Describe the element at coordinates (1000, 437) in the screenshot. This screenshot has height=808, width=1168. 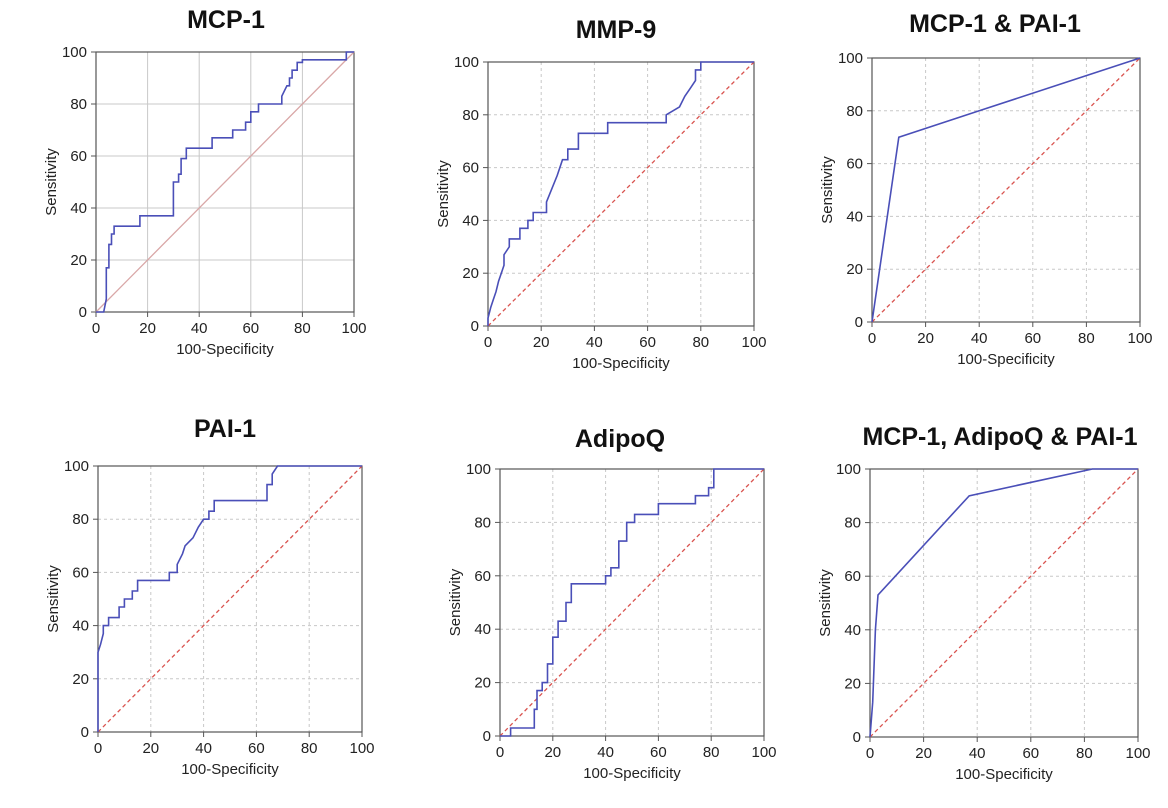
I see `chart-title: MCP-1, AdipoQ & PAI-1` at that location.